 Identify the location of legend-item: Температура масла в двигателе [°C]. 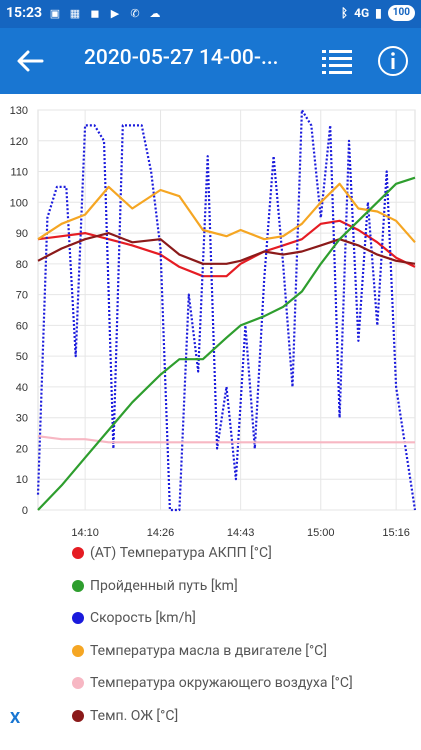
(199, 651).